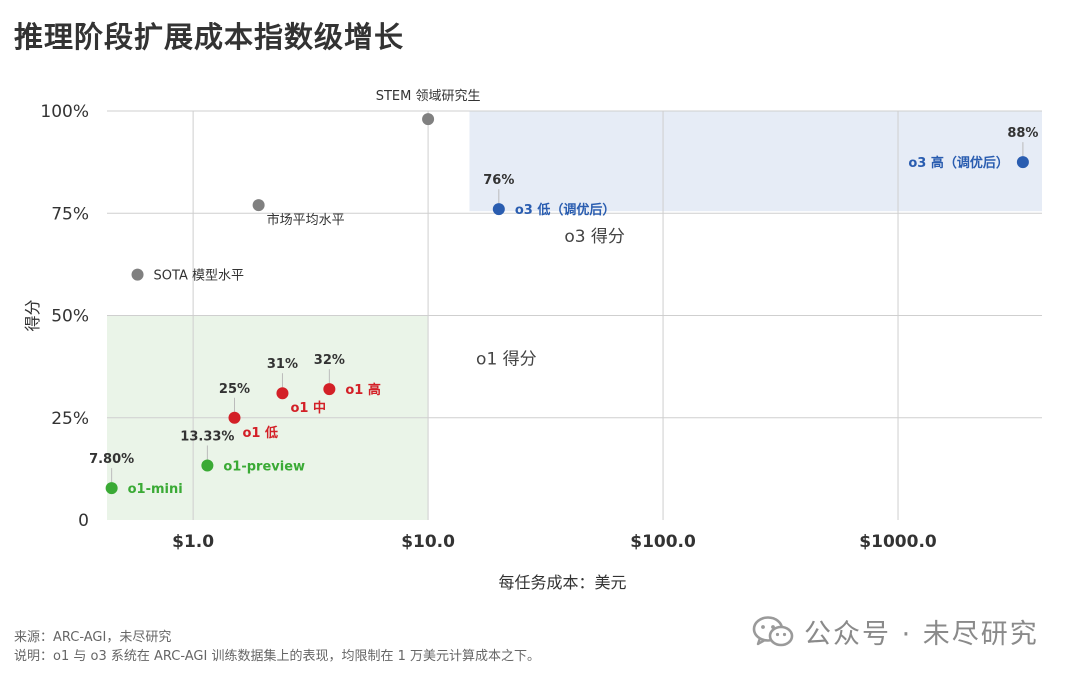  What do you see at coordinates (898, 542) in the screenshot?
I see `x-tick-label: $1000.0` at bounding box center [898, 542].